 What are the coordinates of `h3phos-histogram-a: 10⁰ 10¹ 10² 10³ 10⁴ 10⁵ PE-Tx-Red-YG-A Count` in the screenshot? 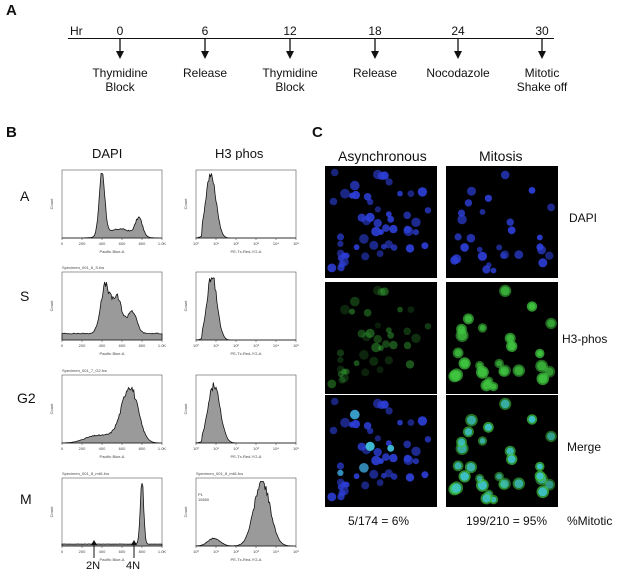 It's located at (241, 208).